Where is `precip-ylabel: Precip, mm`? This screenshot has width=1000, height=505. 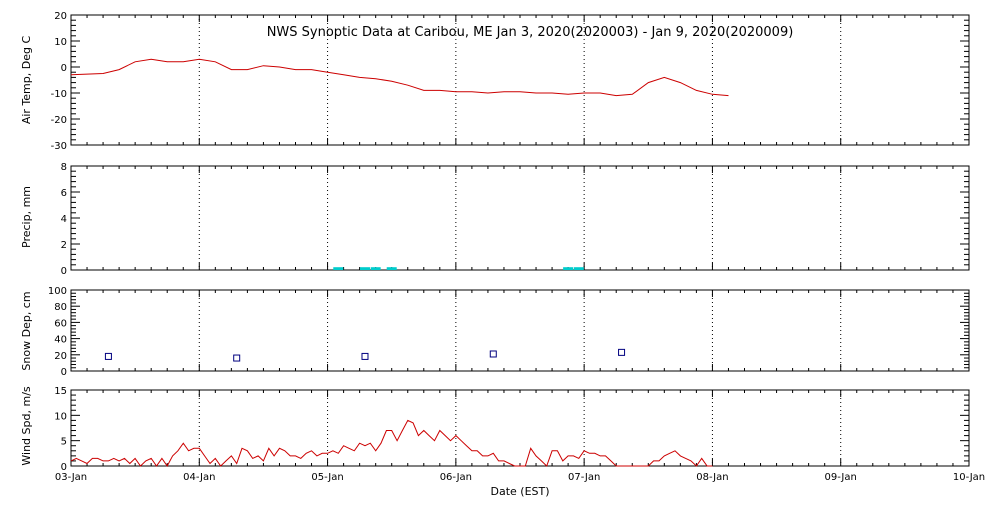 precip-ylabel: Precip, mm is located at coordinates (26, 217).